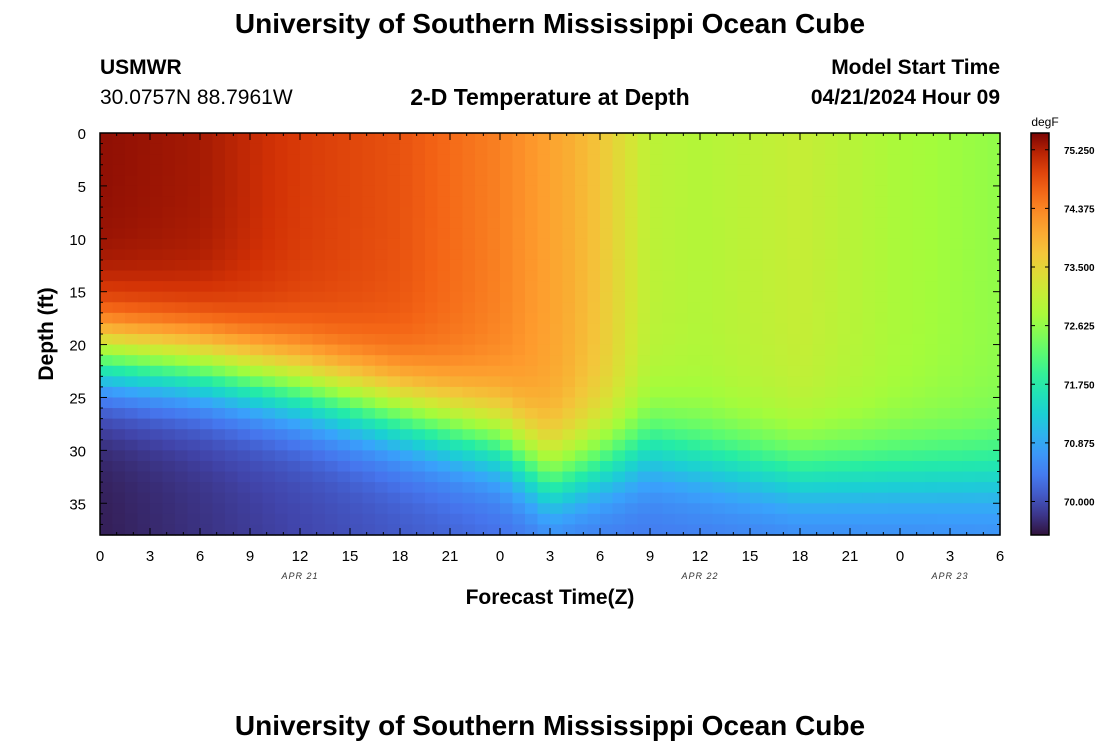 The height and width of the screenshot is (750, 1100). Describe the element at coordinates (299, 576) in the screenshot. I see `date-label: APR 21` at that location.